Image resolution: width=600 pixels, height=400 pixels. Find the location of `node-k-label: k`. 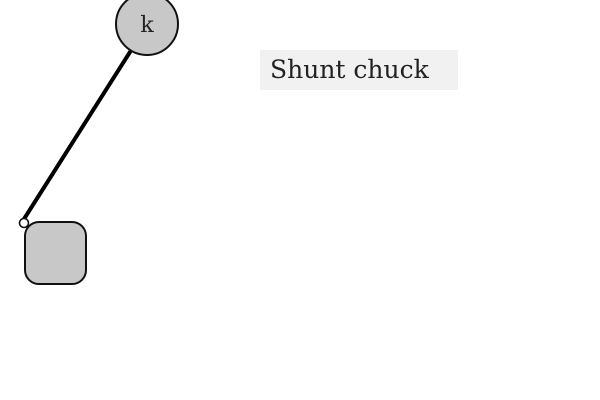

node-k-label: k is located at coordinates (147, 25).